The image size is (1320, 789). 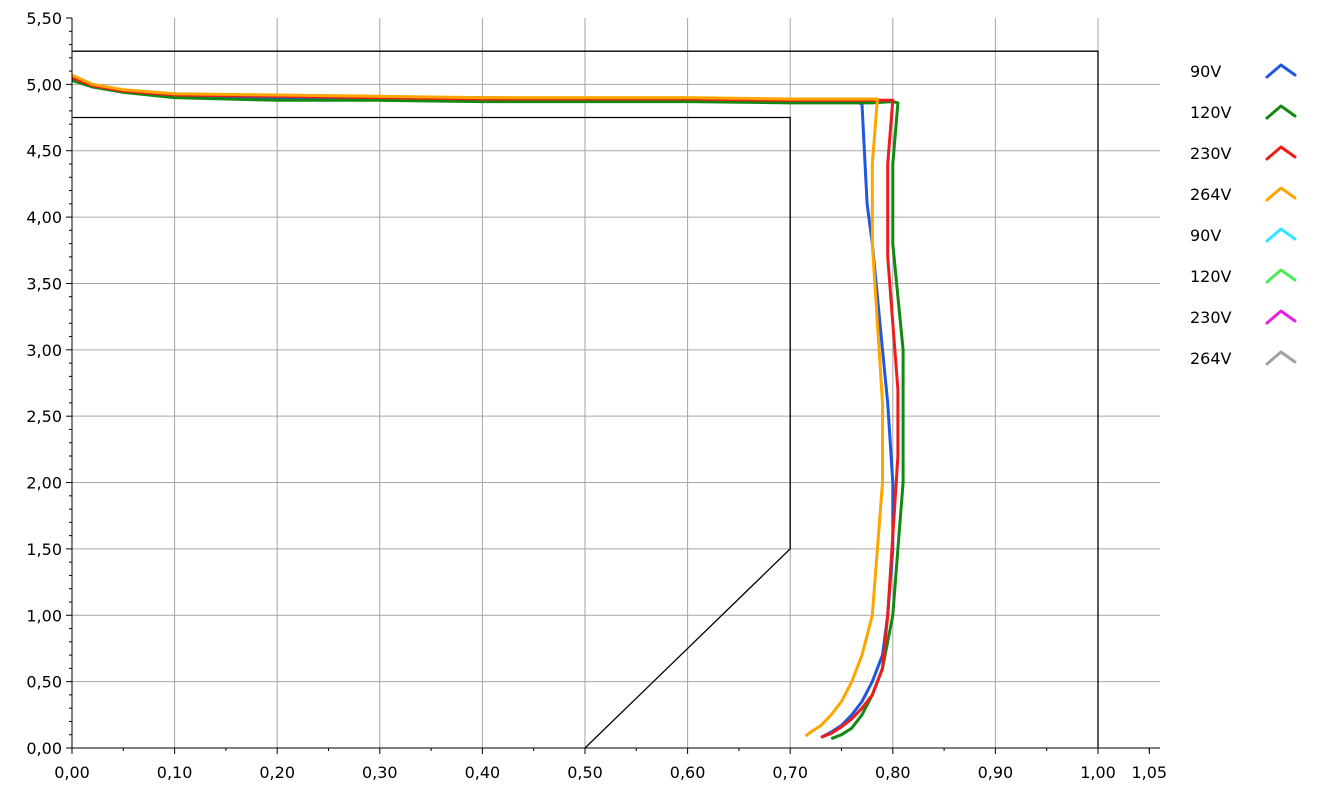 I want to click on y-tick-label: 4,00, so click(x=44, y=217).